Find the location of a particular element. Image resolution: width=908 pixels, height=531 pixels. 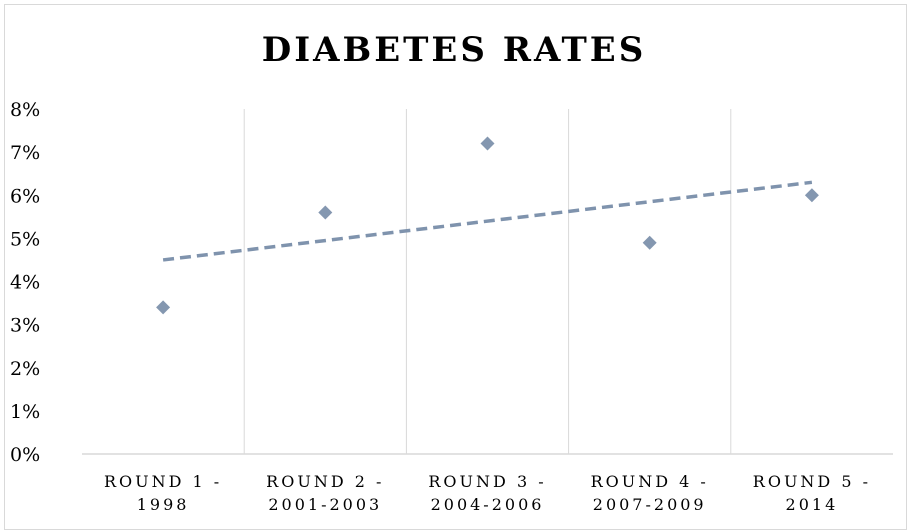

y-tick-labels: 0% 1% 2% 3% 4% 5% 6% 7% 8% is located at coordinates (25, 282).